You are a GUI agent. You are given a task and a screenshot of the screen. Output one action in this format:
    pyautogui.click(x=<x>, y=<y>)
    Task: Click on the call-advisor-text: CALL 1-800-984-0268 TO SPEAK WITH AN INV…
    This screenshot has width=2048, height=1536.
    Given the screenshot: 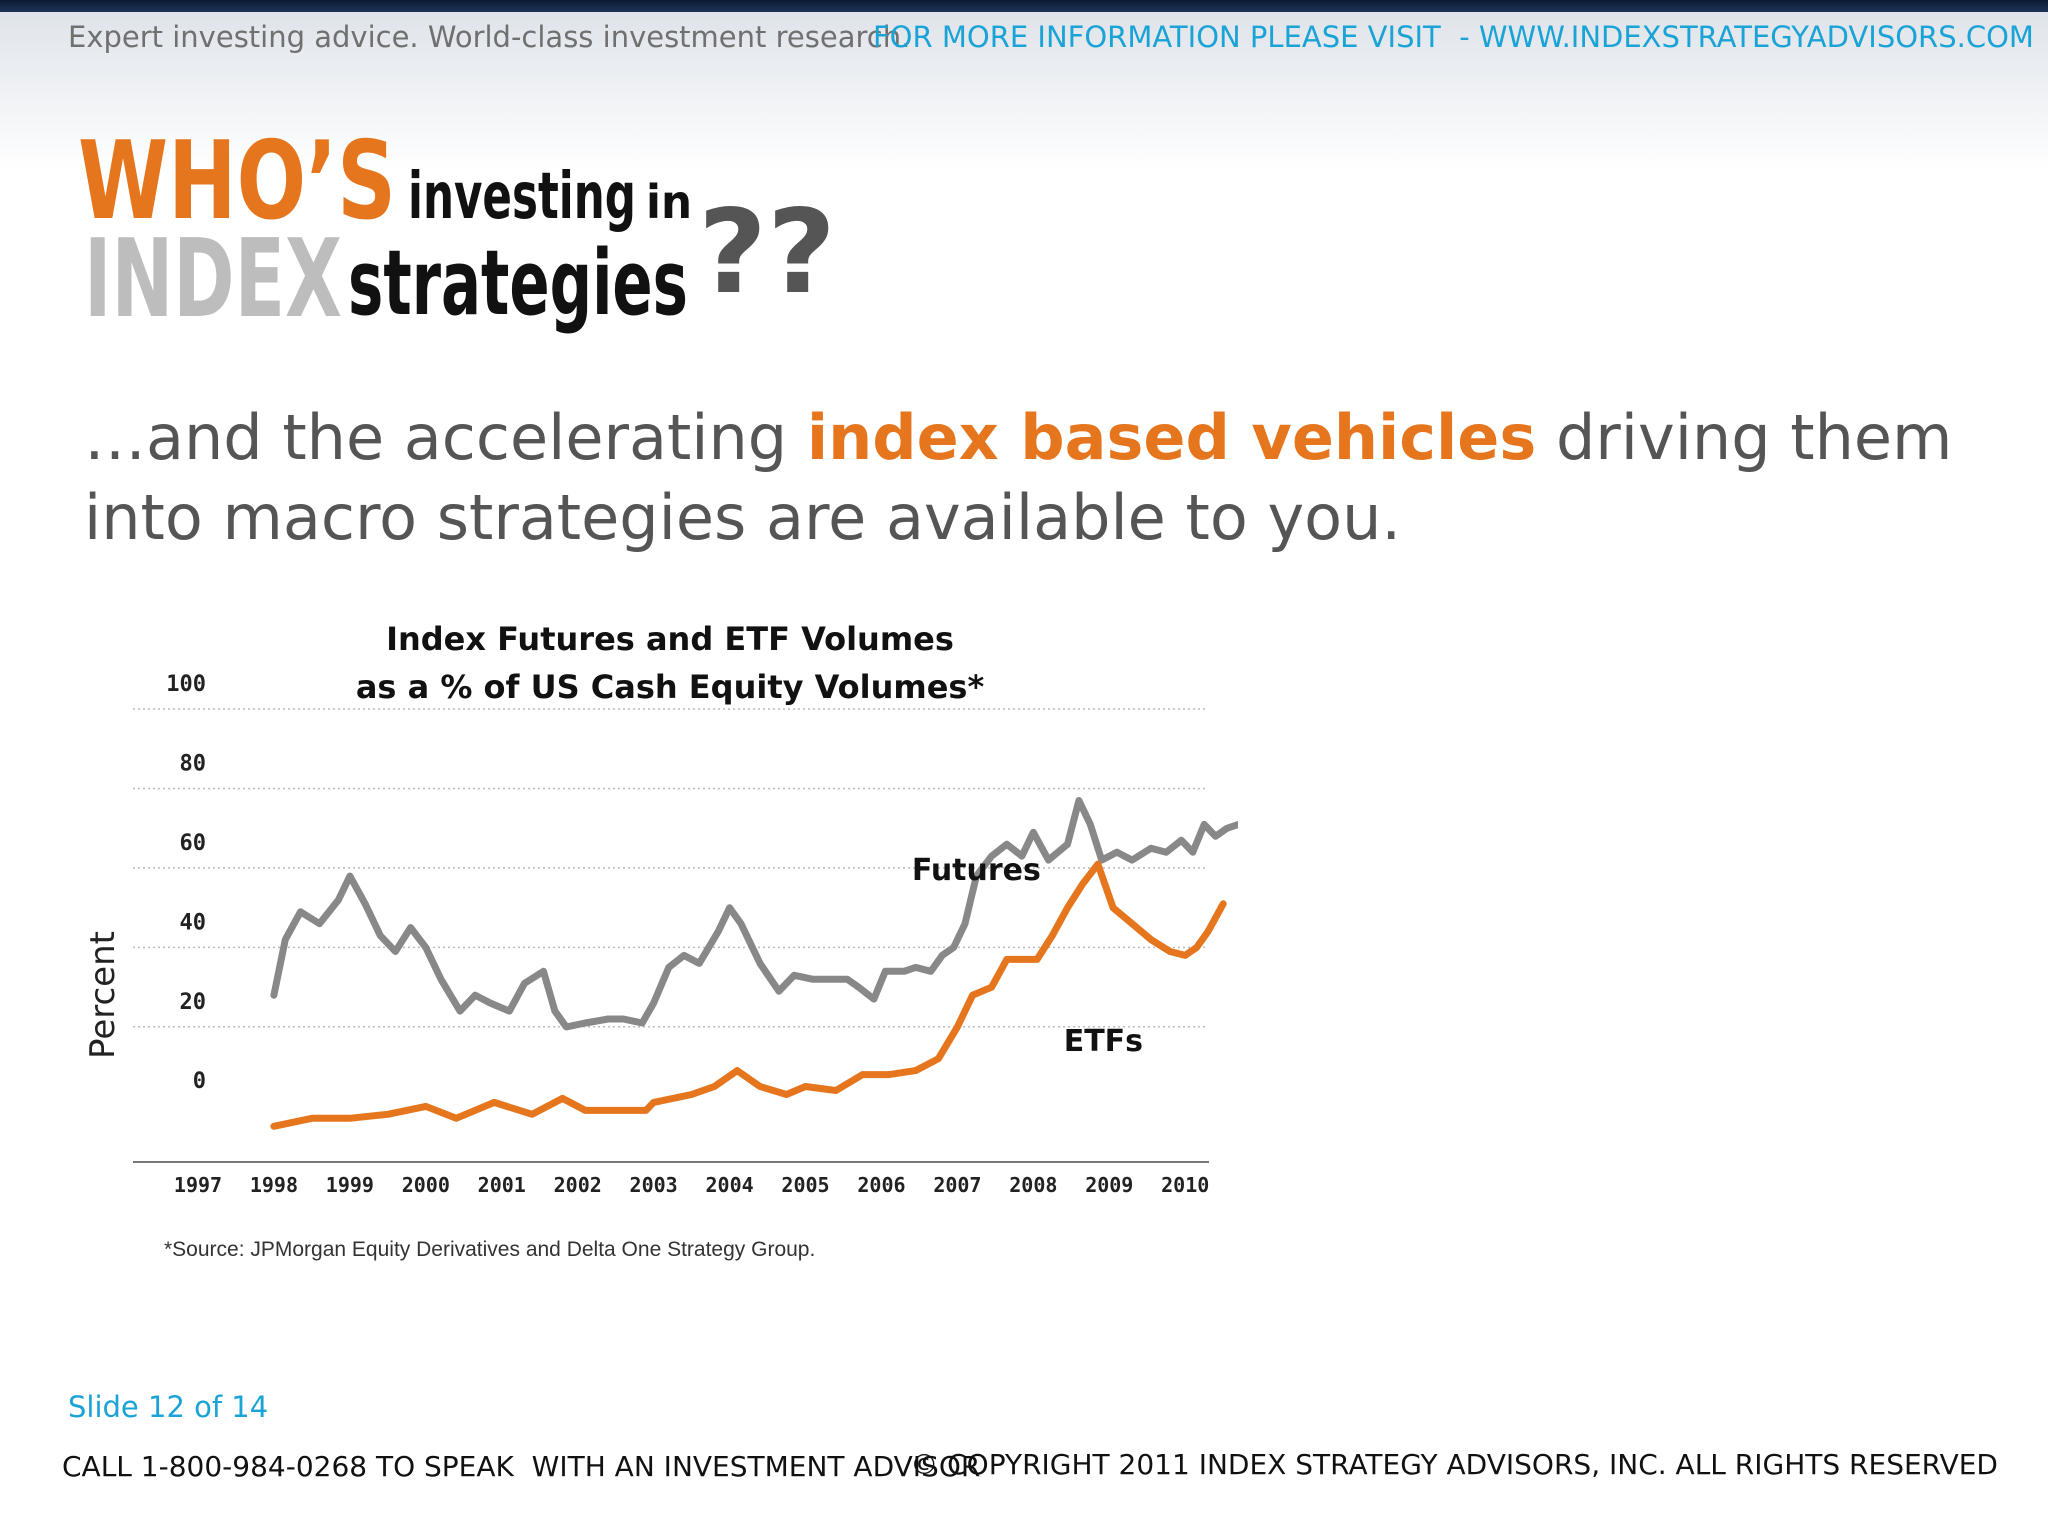 What is the action you would take?
    pyautogui.click(x=521, y=1466)
    